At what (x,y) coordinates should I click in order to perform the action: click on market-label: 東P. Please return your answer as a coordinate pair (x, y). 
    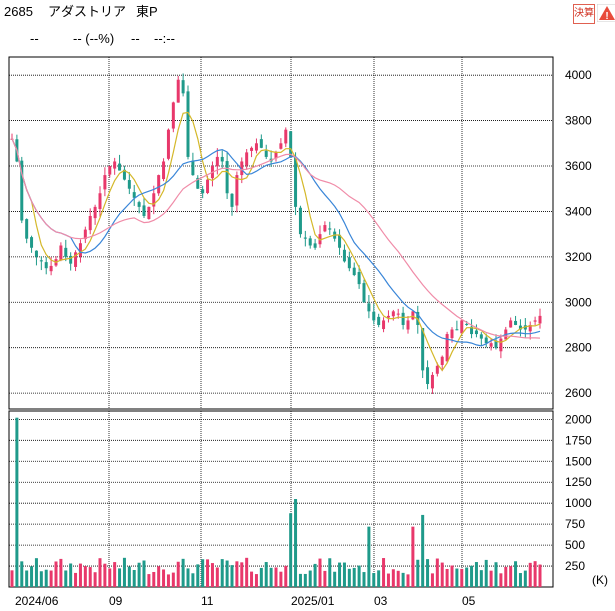
    Looking at the image, I should click on (147, 11).